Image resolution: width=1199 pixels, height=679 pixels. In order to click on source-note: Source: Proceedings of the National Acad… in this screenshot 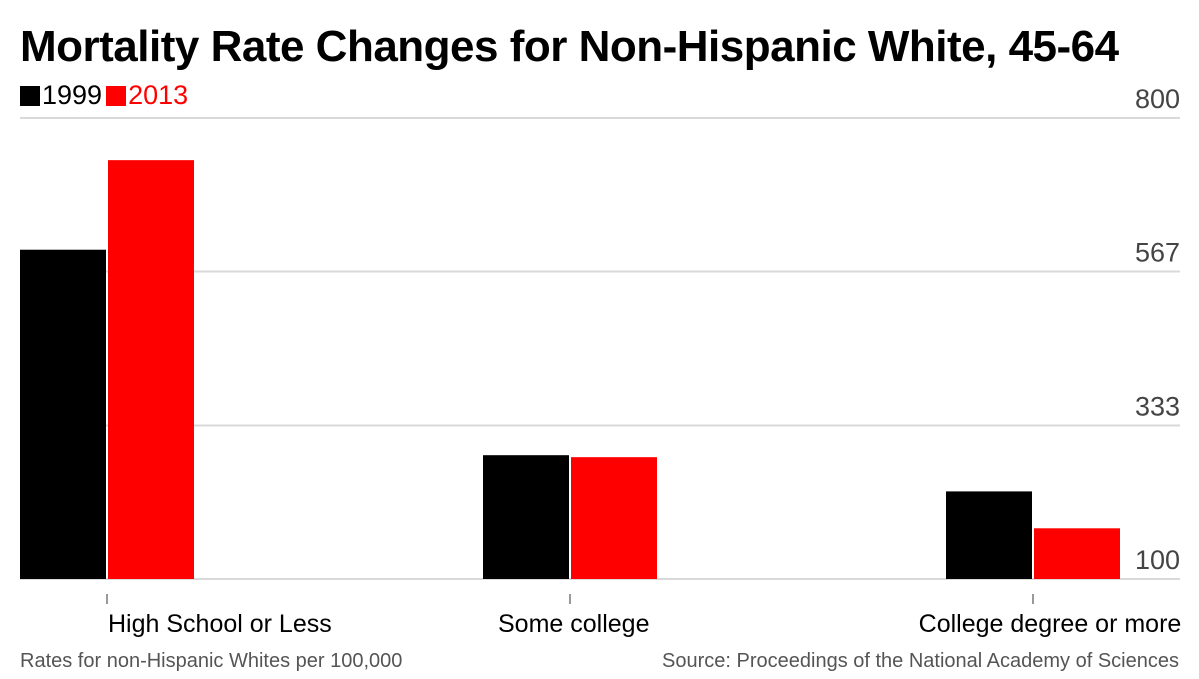, I will do `click(920, 661)`.